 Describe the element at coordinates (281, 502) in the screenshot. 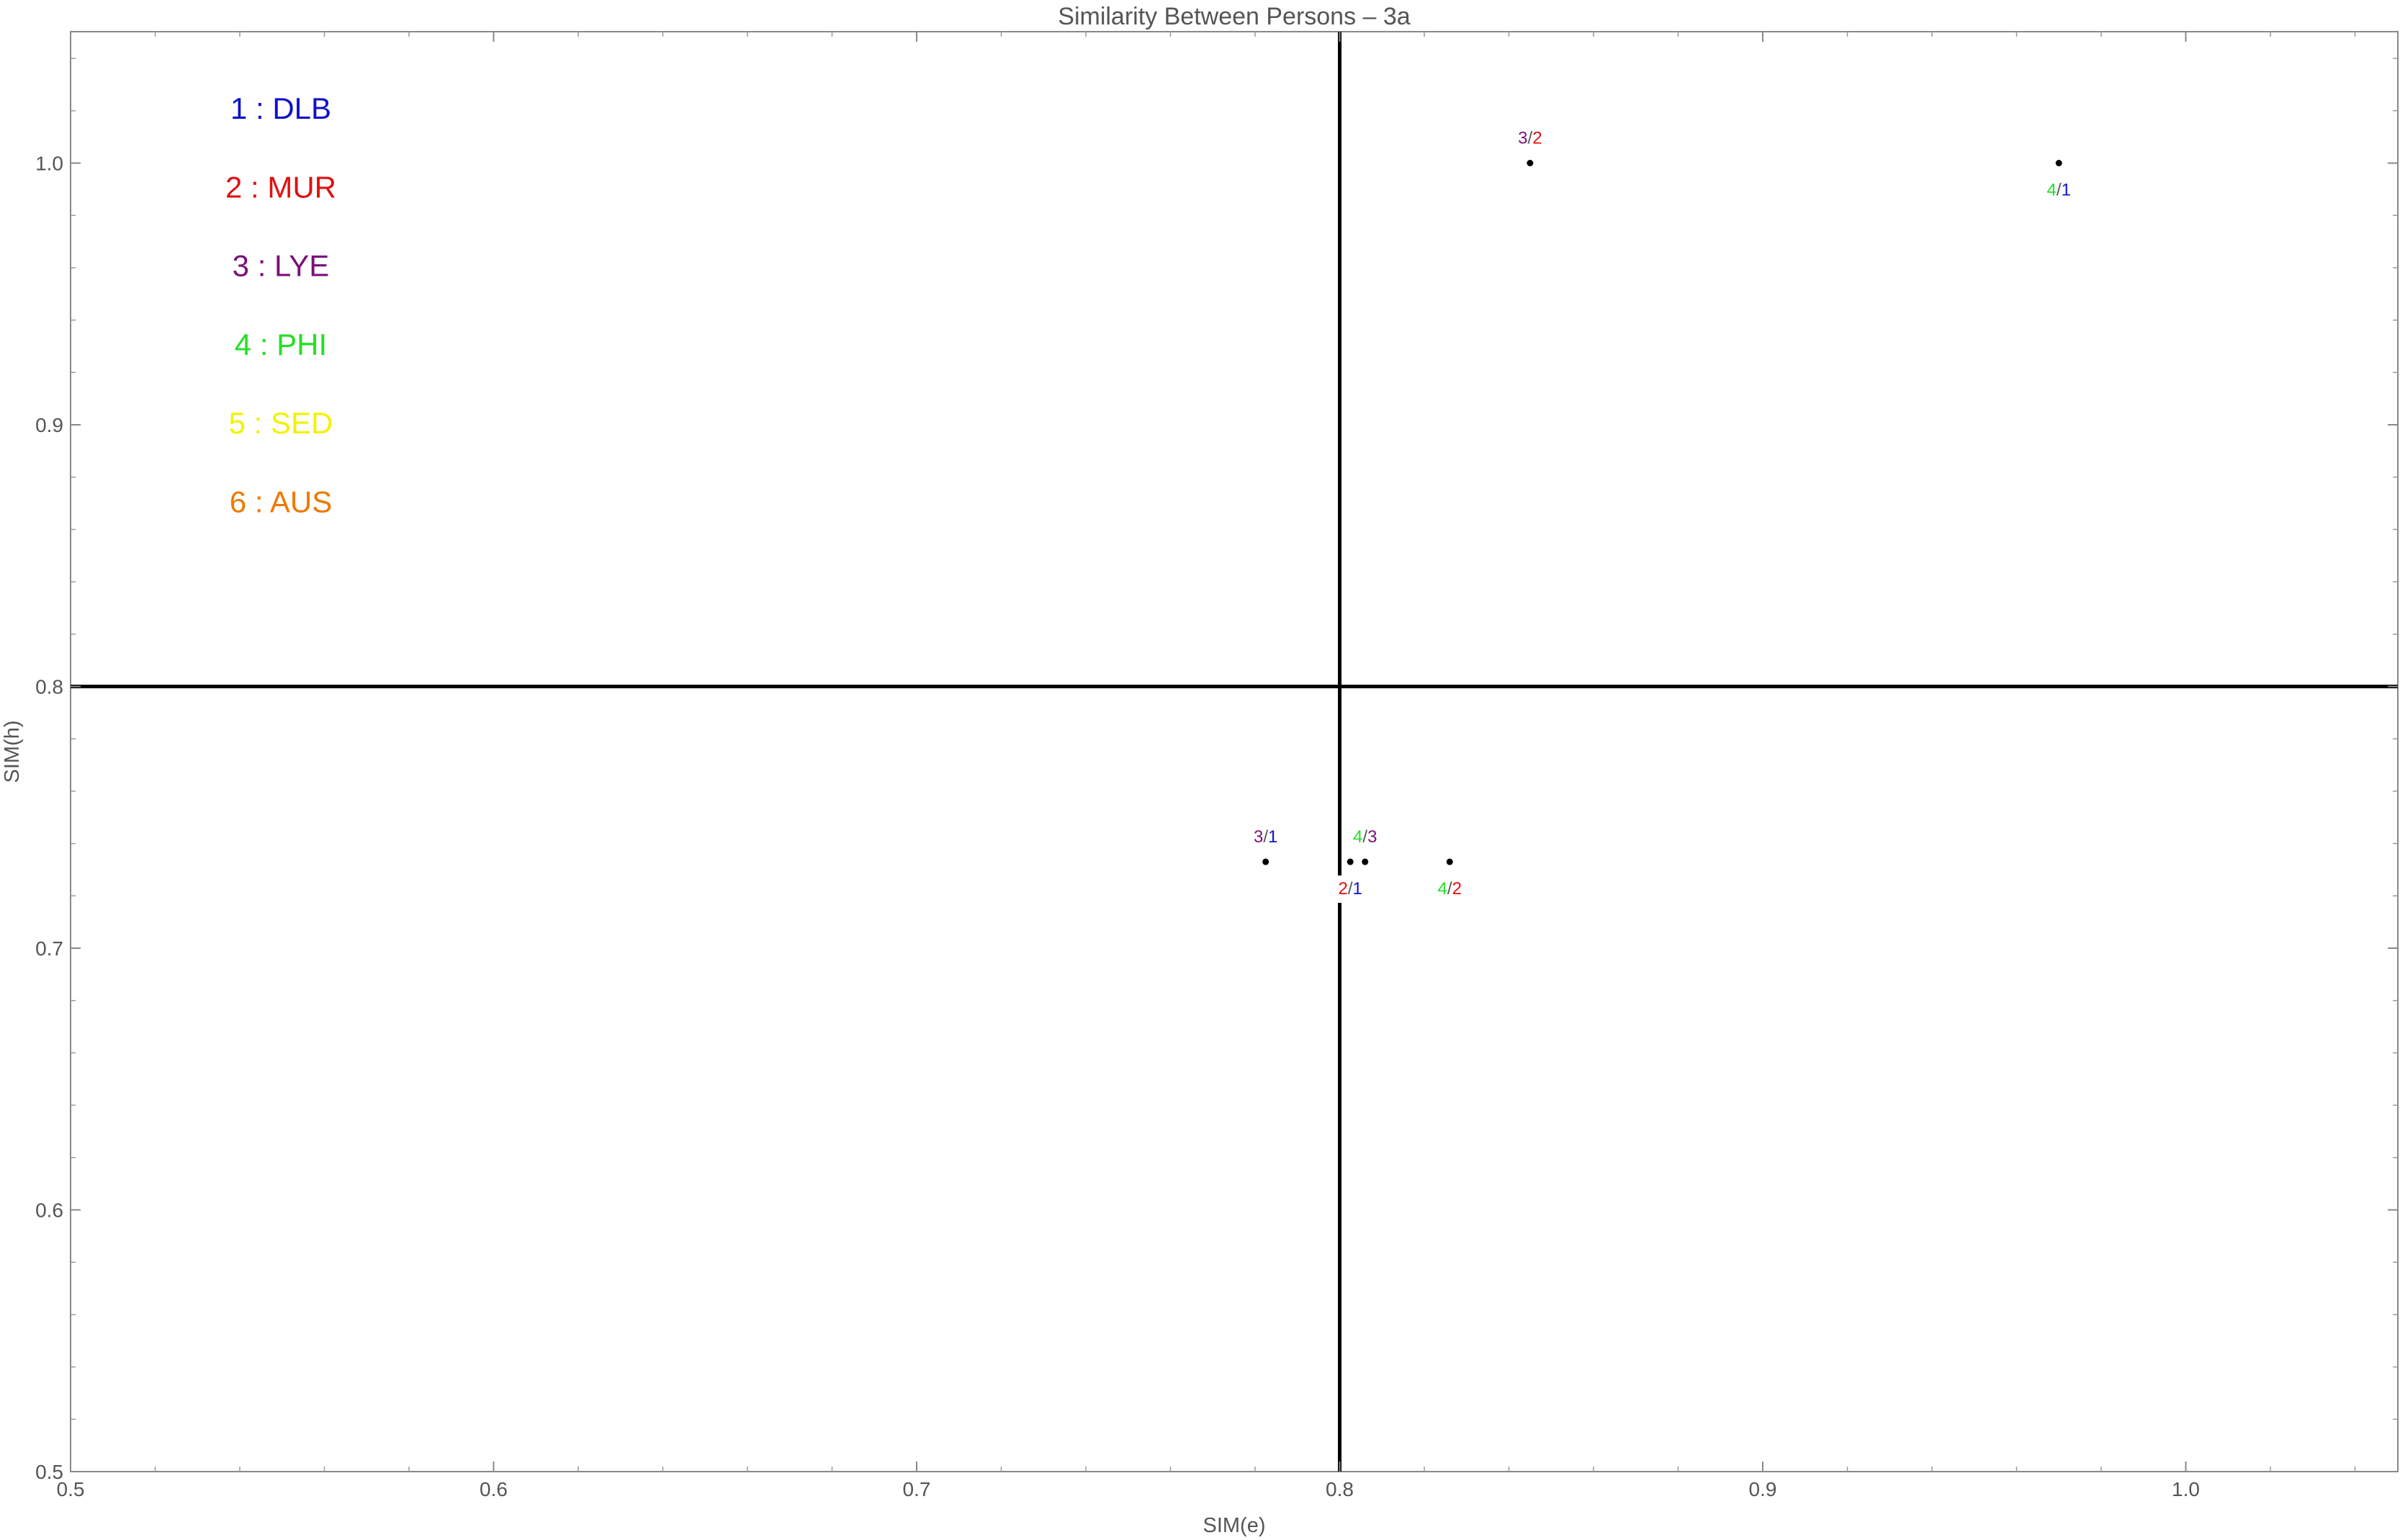

I see `legend-entry-aus: 6 : AUS` at that location.